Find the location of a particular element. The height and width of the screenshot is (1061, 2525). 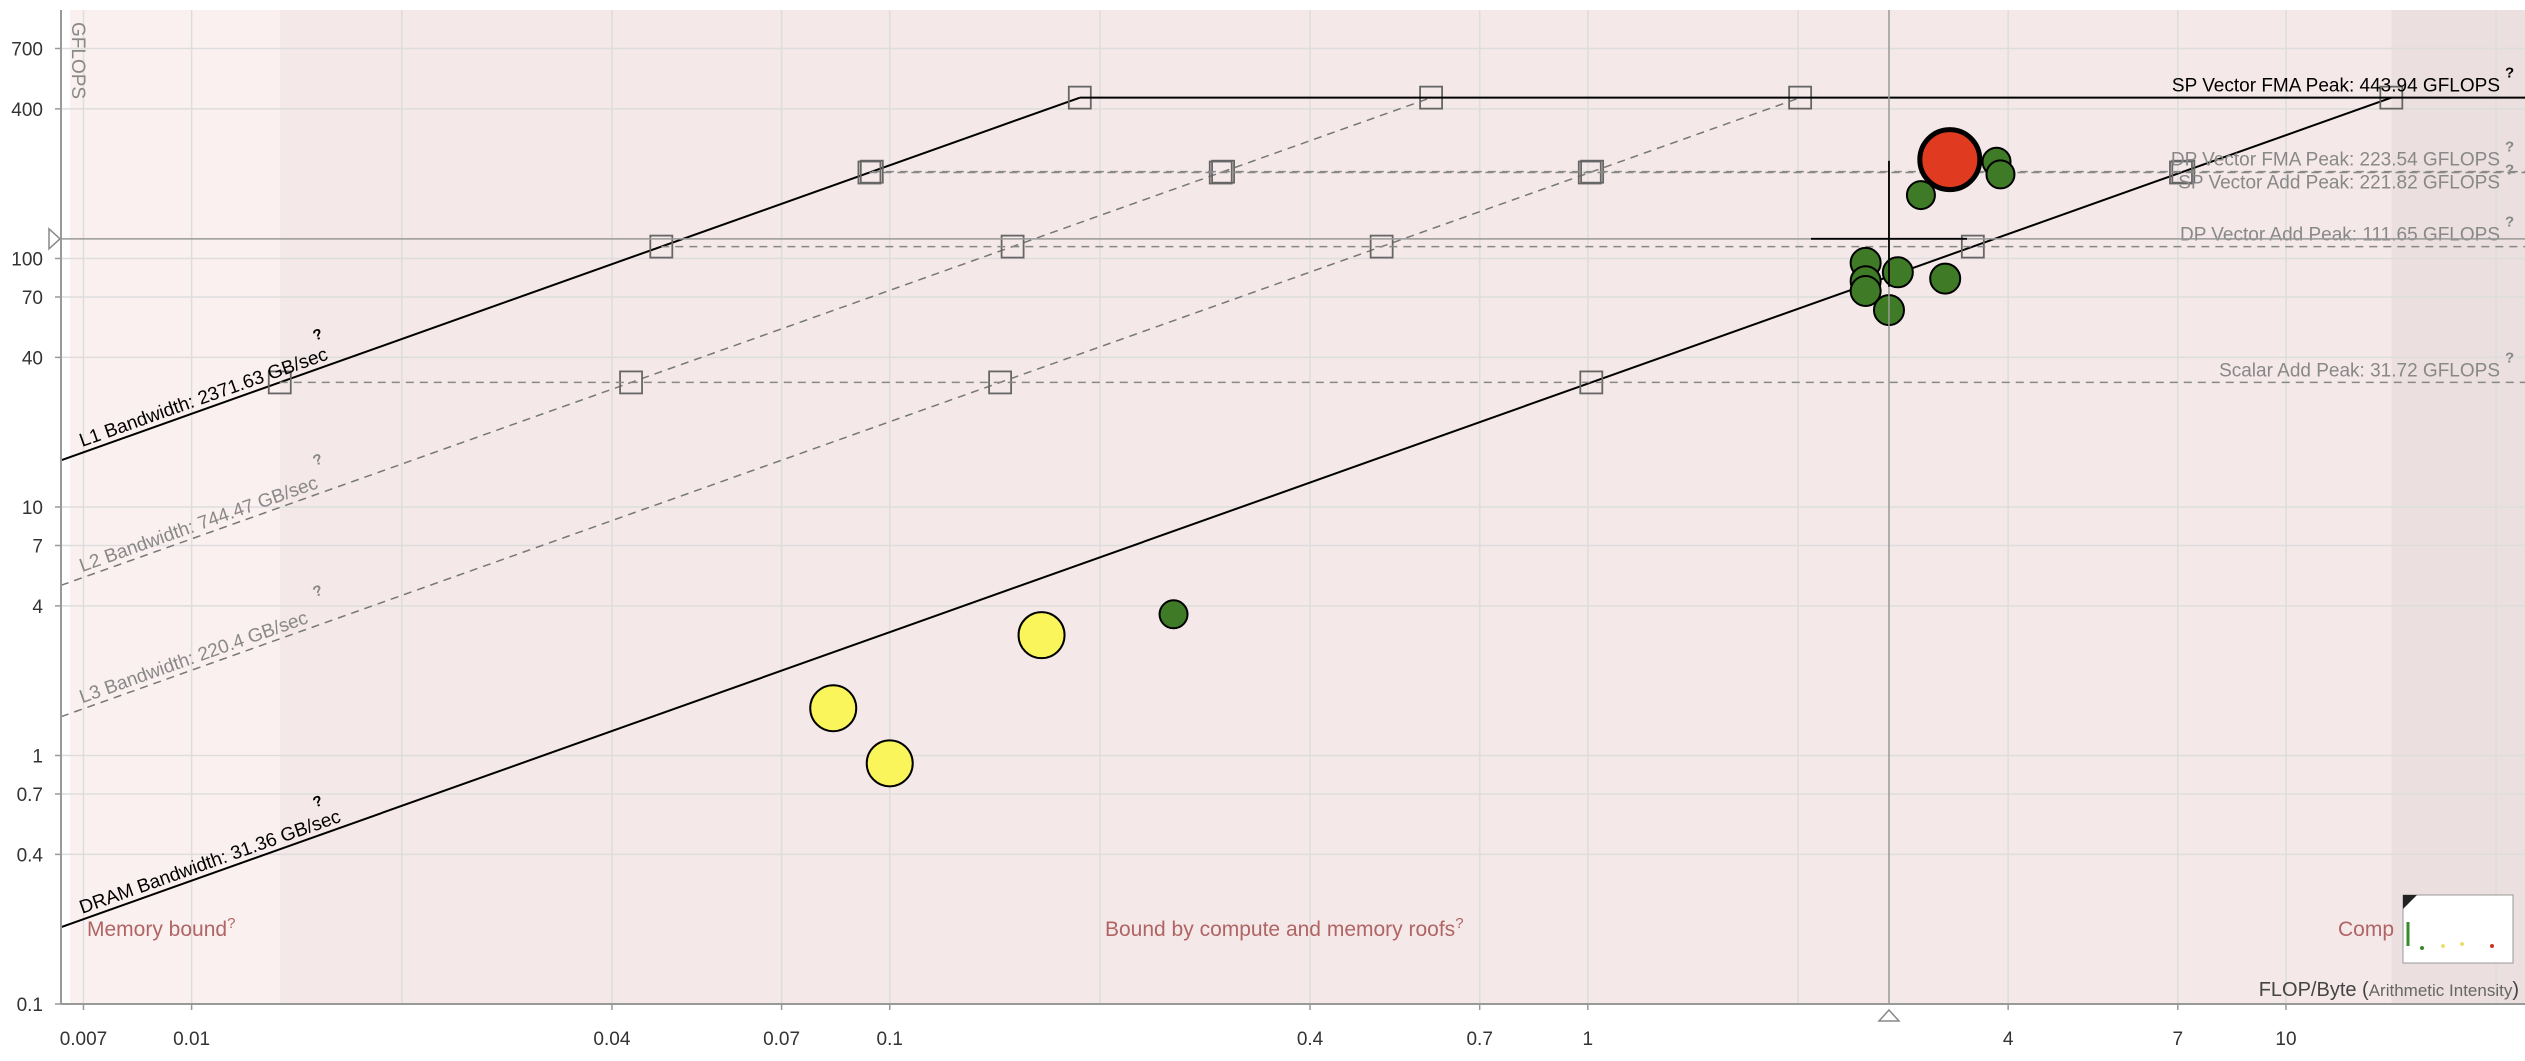

y-tick-label: 100 is located at coordinates (27, 260).